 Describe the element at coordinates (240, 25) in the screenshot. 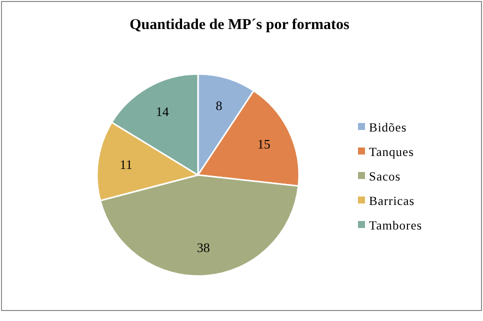

I see `chart-title: Quantidade de MP´s por formatos` at that location.